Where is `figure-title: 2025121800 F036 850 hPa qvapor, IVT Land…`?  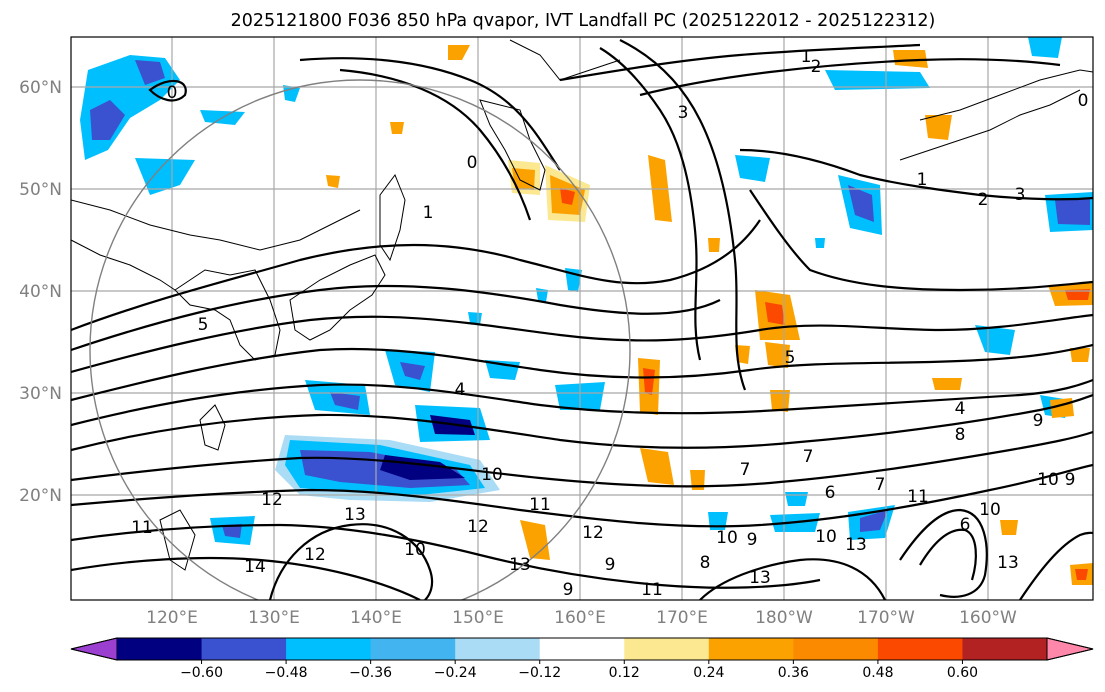
figure-title: 2025121800 F036 850 hPa qvapor, IVT Land… is located at coordinates (583, 21).